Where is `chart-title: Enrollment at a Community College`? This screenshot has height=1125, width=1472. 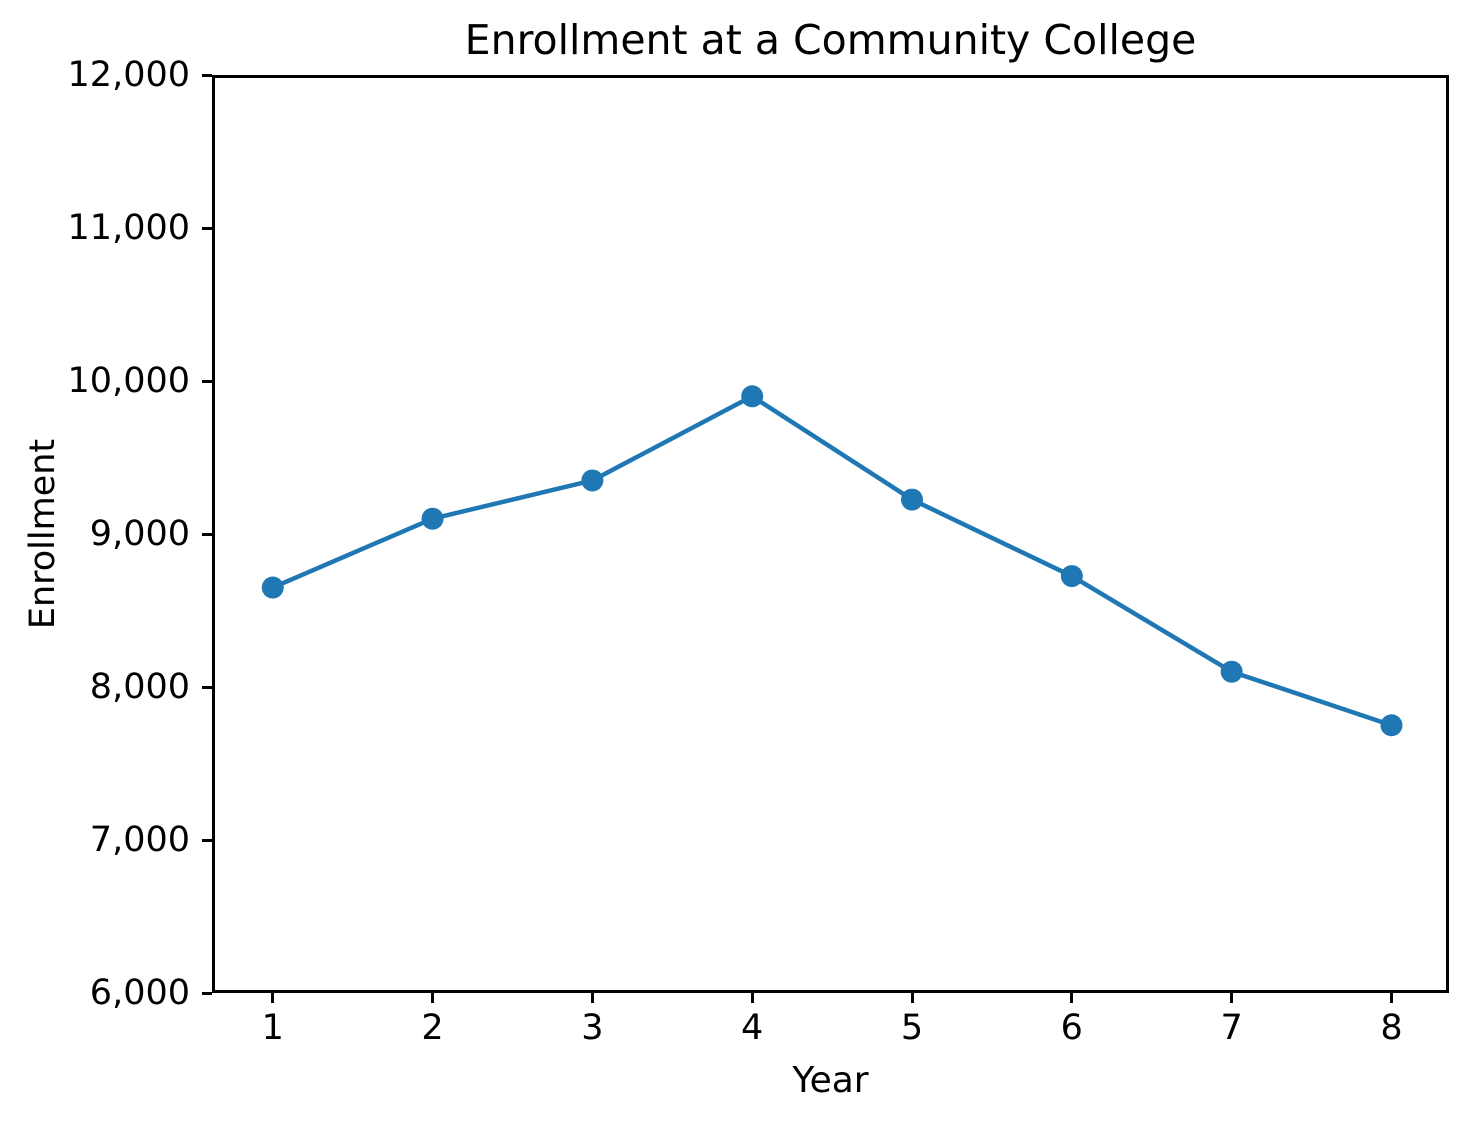
chart-title: Enrollment at a Community College is located at coordinates (830, 40).